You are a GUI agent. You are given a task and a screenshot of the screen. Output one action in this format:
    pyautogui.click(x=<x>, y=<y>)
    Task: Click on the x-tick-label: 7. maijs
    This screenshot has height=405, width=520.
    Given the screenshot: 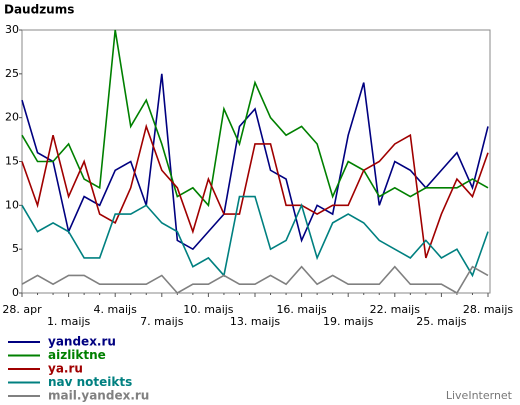 What is the action you would take?
    pyautogui.click(x=162, y=321)
    